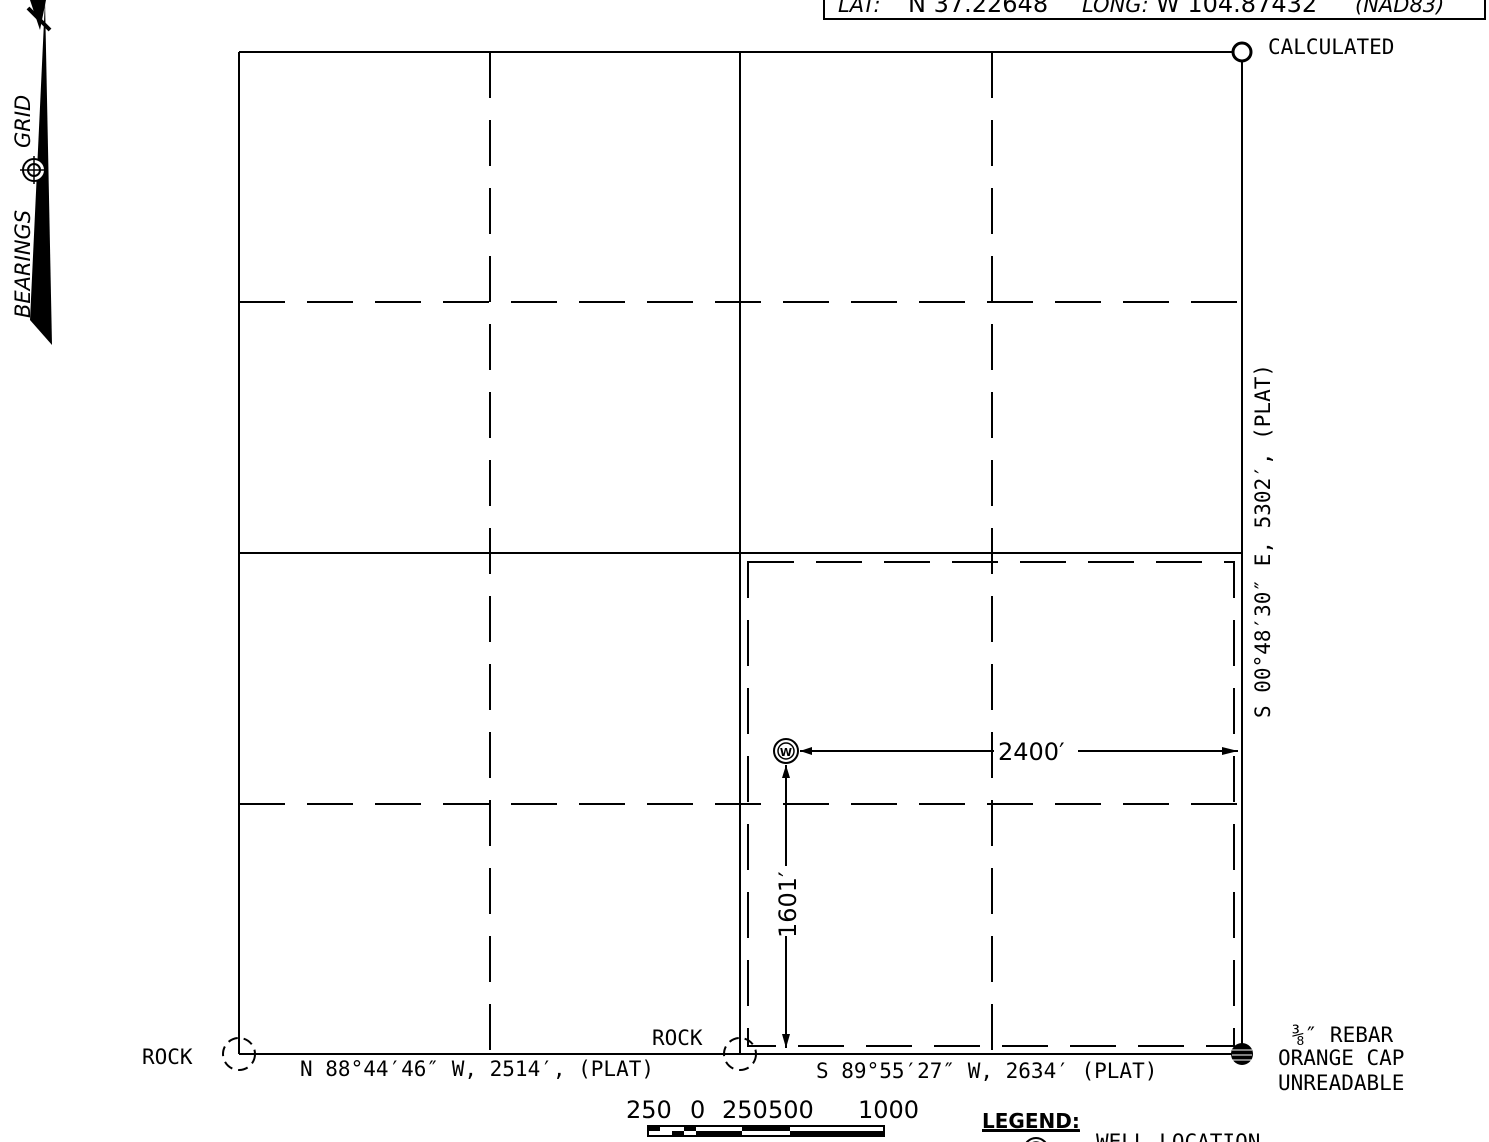 The width and height of the screenshot is (1489, 1142). Describe the element at coordinates (1115, 8) in the screenshot. I see `long-label: LONG:` at that location.